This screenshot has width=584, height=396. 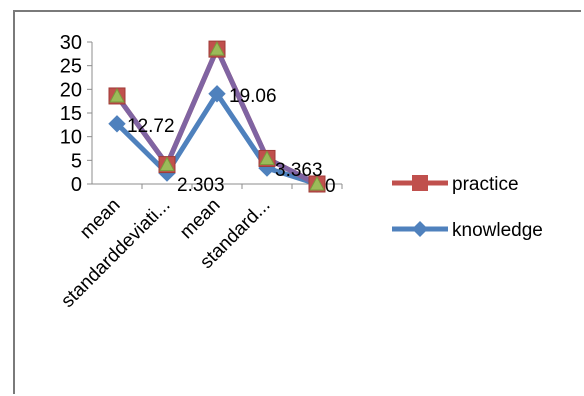 What do you see at coordinates (467, 207) in the screenshot?
I see `legend: practice knowledge` at bounding box center [467, 207].